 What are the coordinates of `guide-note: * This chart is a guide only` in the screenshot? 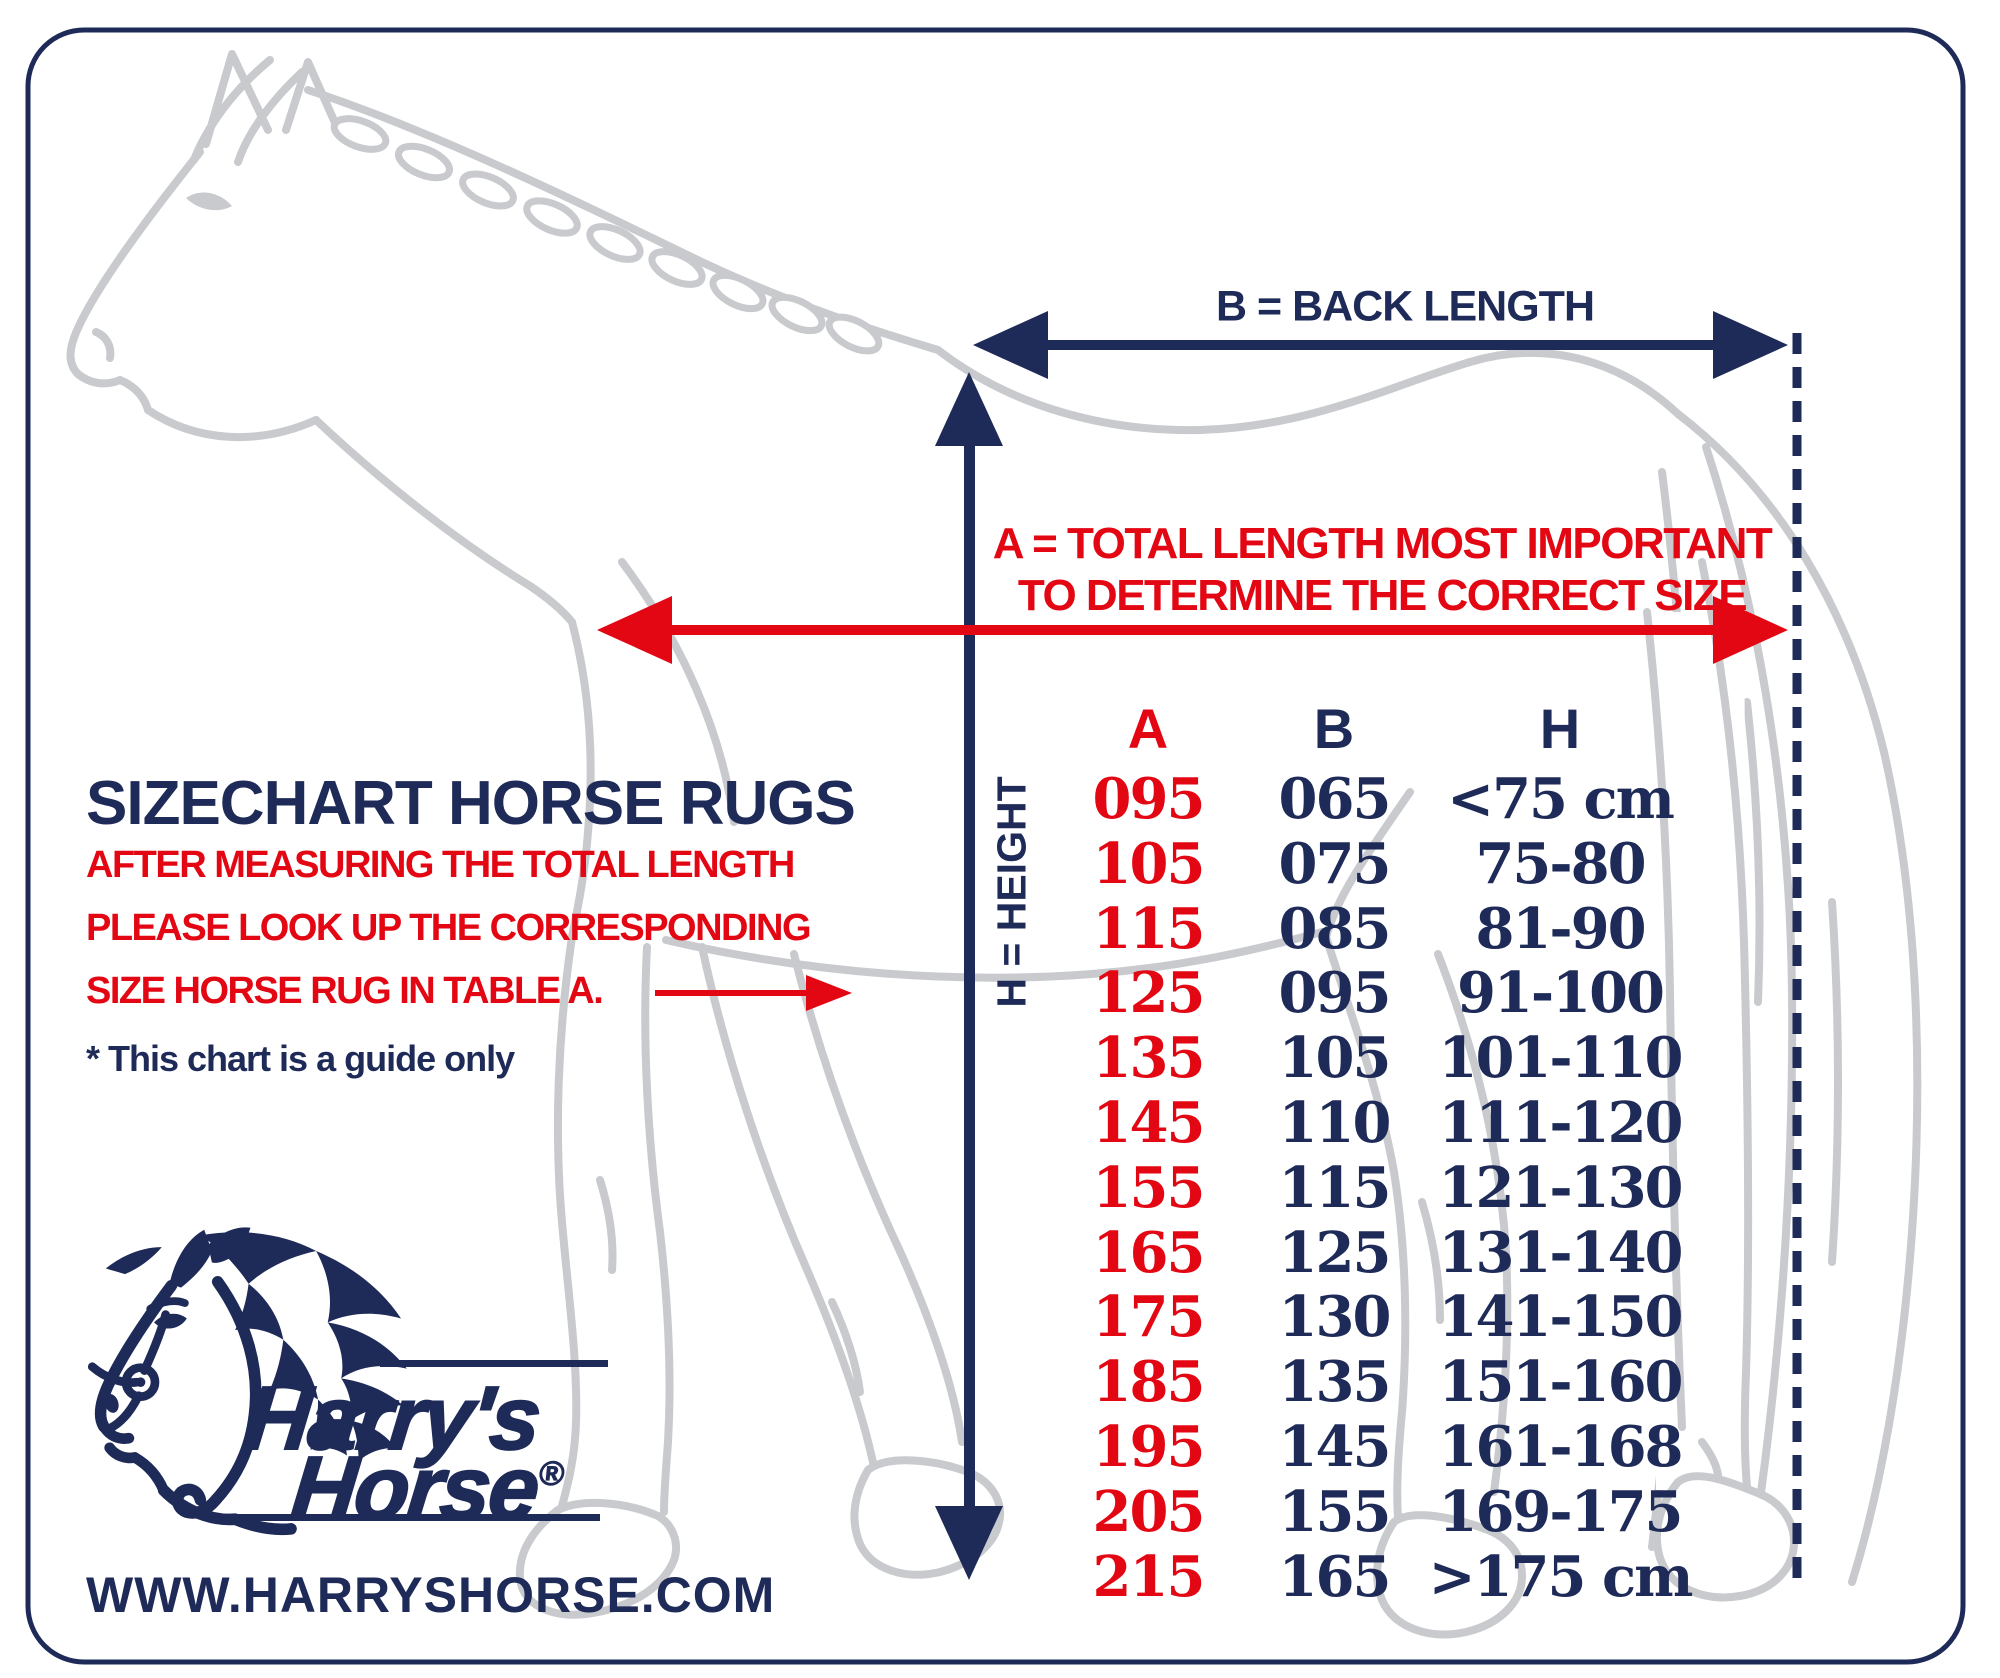 It's located at (300, 1058).